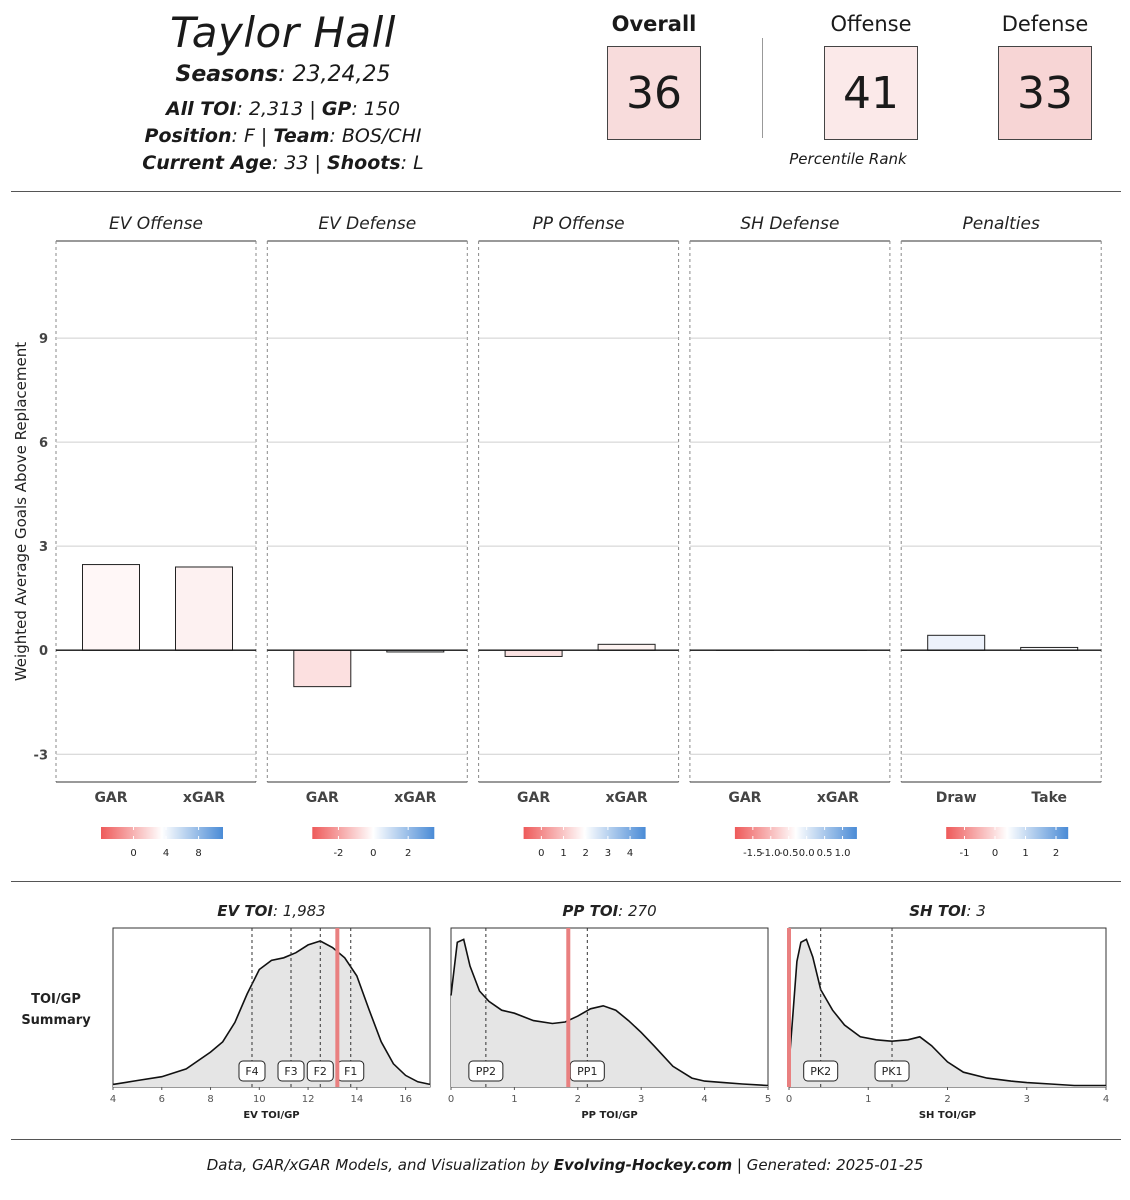  Describe the element at coordinates (771, 853) in the screenshot. I see `legend-tick-label: -1.0` at that location.